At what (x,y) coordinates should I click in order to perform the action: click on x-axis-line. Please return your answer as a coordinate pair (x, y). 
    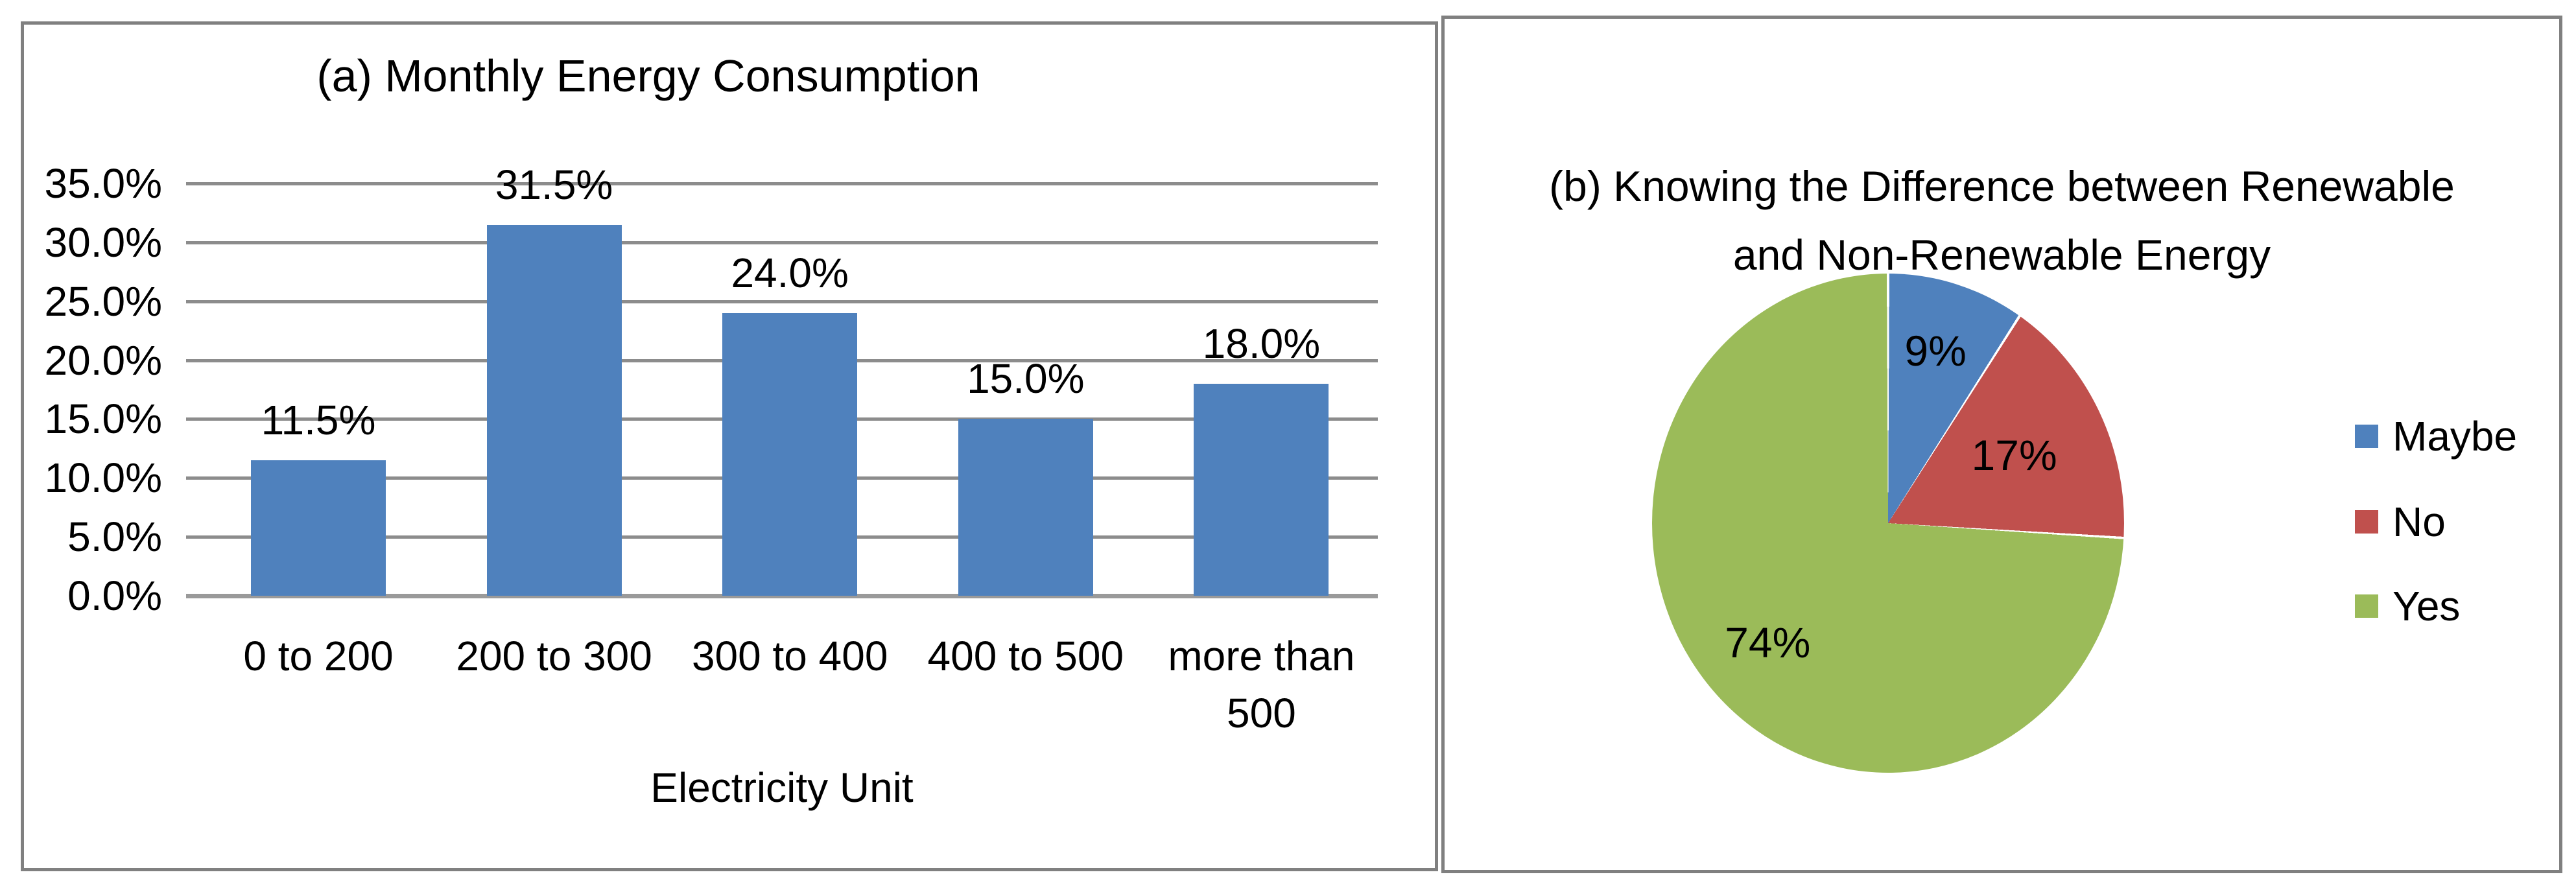
    Looking at the image, I should click on (782, 596).